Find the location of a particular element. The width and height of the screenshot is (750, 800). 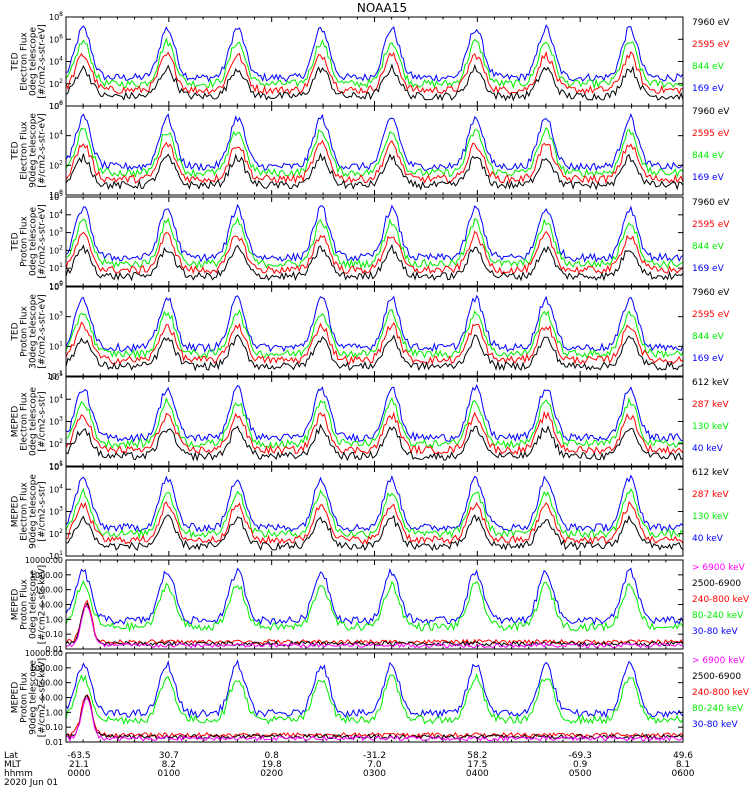

y-tick-label: 0.01 is located at coordinates (54, 742).